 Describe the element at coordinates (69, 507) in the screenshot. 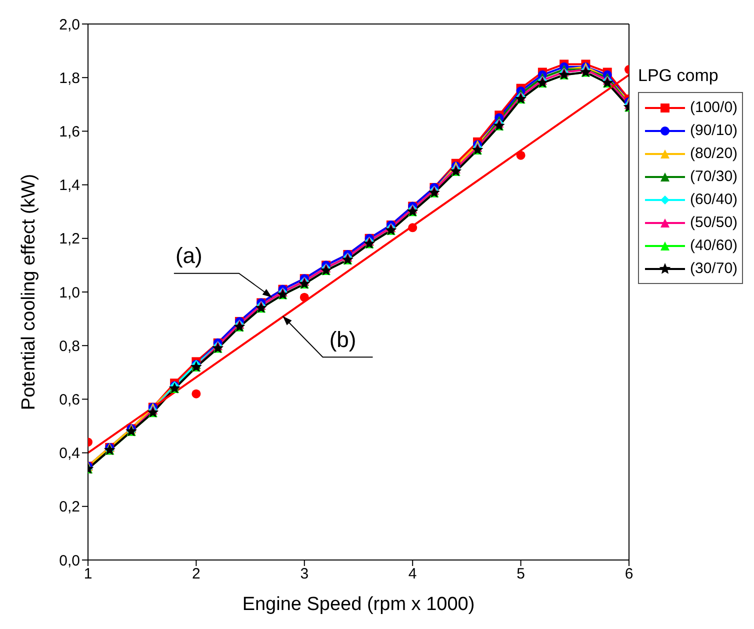

I see `y-tick-label: 0,2` at that location.